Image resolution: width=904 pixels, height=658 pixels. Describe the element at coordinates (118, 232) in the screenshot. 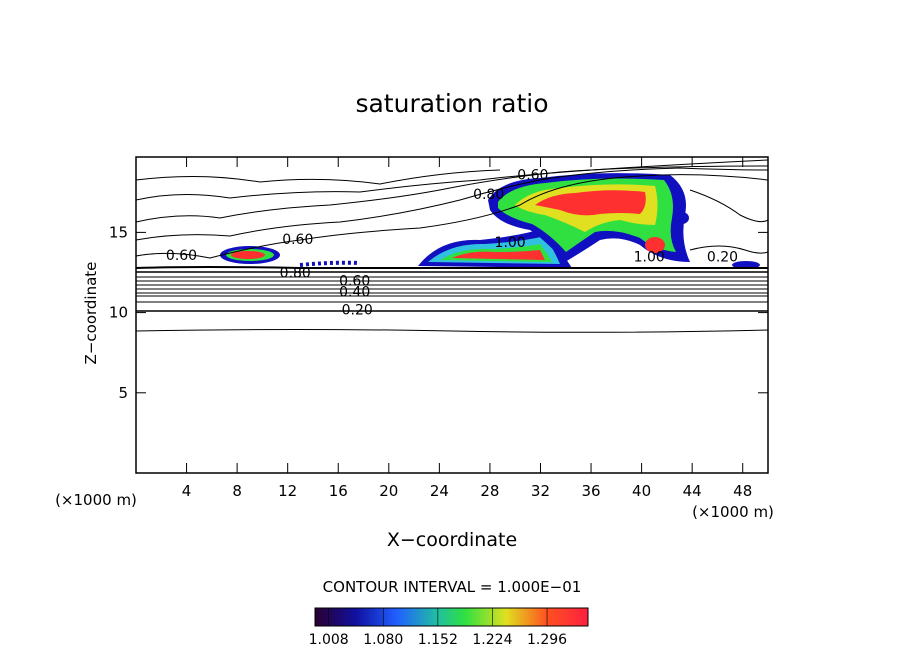

I see `y-tick-label: 15` at that location.